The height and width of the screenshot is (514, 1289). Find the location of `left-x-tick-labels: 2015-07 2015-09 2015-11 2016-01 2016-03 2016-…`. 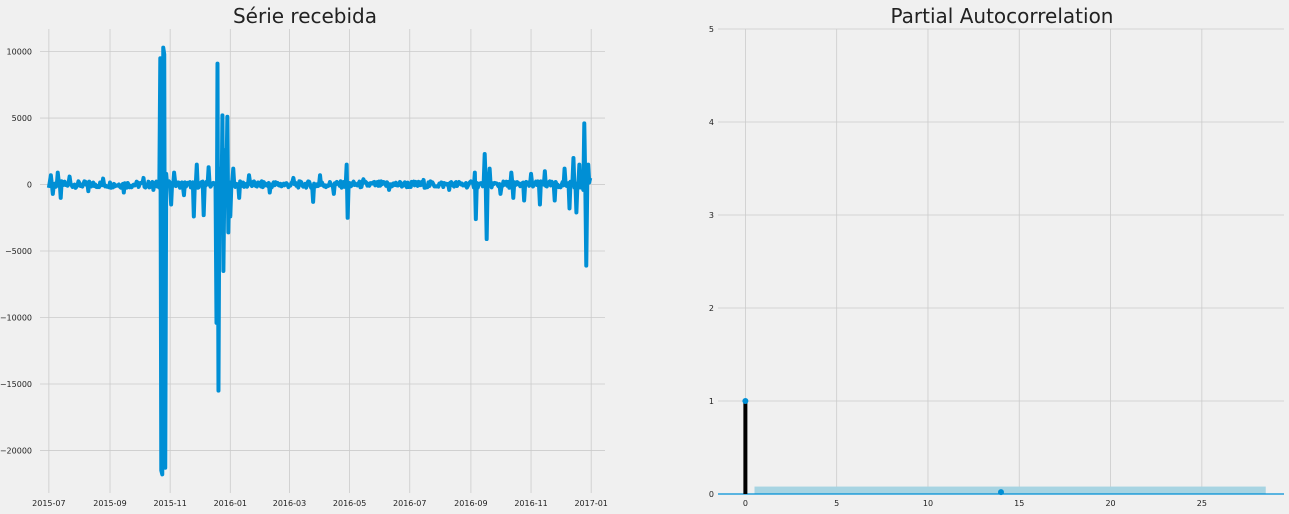

left-x-tick-labels: 2015-07 2015-09 2015-11 2016-01 2016-03 2016-… is located at coordinates (320, 503).